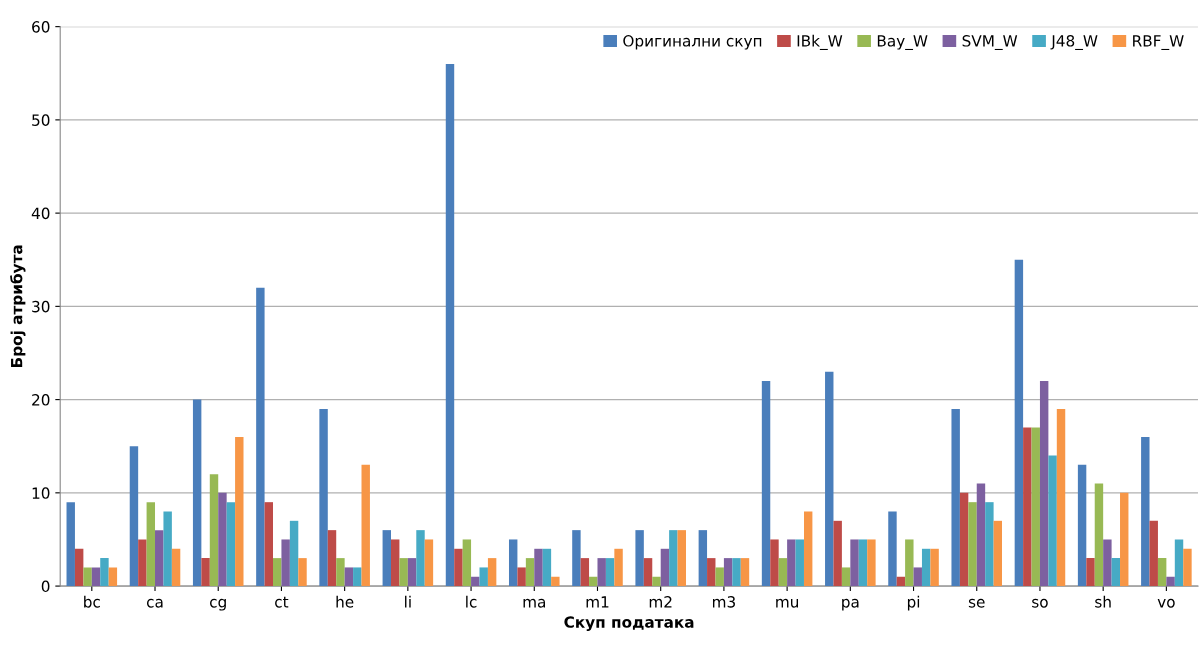  I want to click on legend-label: Bay_W, so click(902, 43).